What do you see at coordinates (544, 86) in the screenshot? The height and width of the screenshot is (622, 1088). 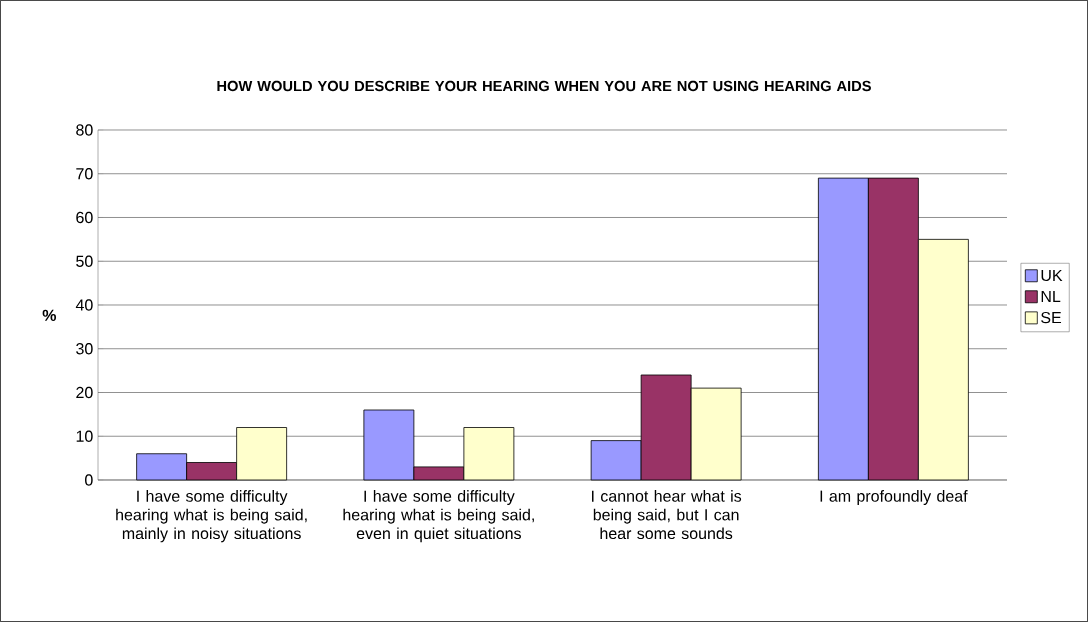 I see `chart-title: HOW WOULD YOU DESCRIBE YOUR HEARING WHEN YOU ARE NOT USING HEARING AIDS` at bounding box center [544, 86].